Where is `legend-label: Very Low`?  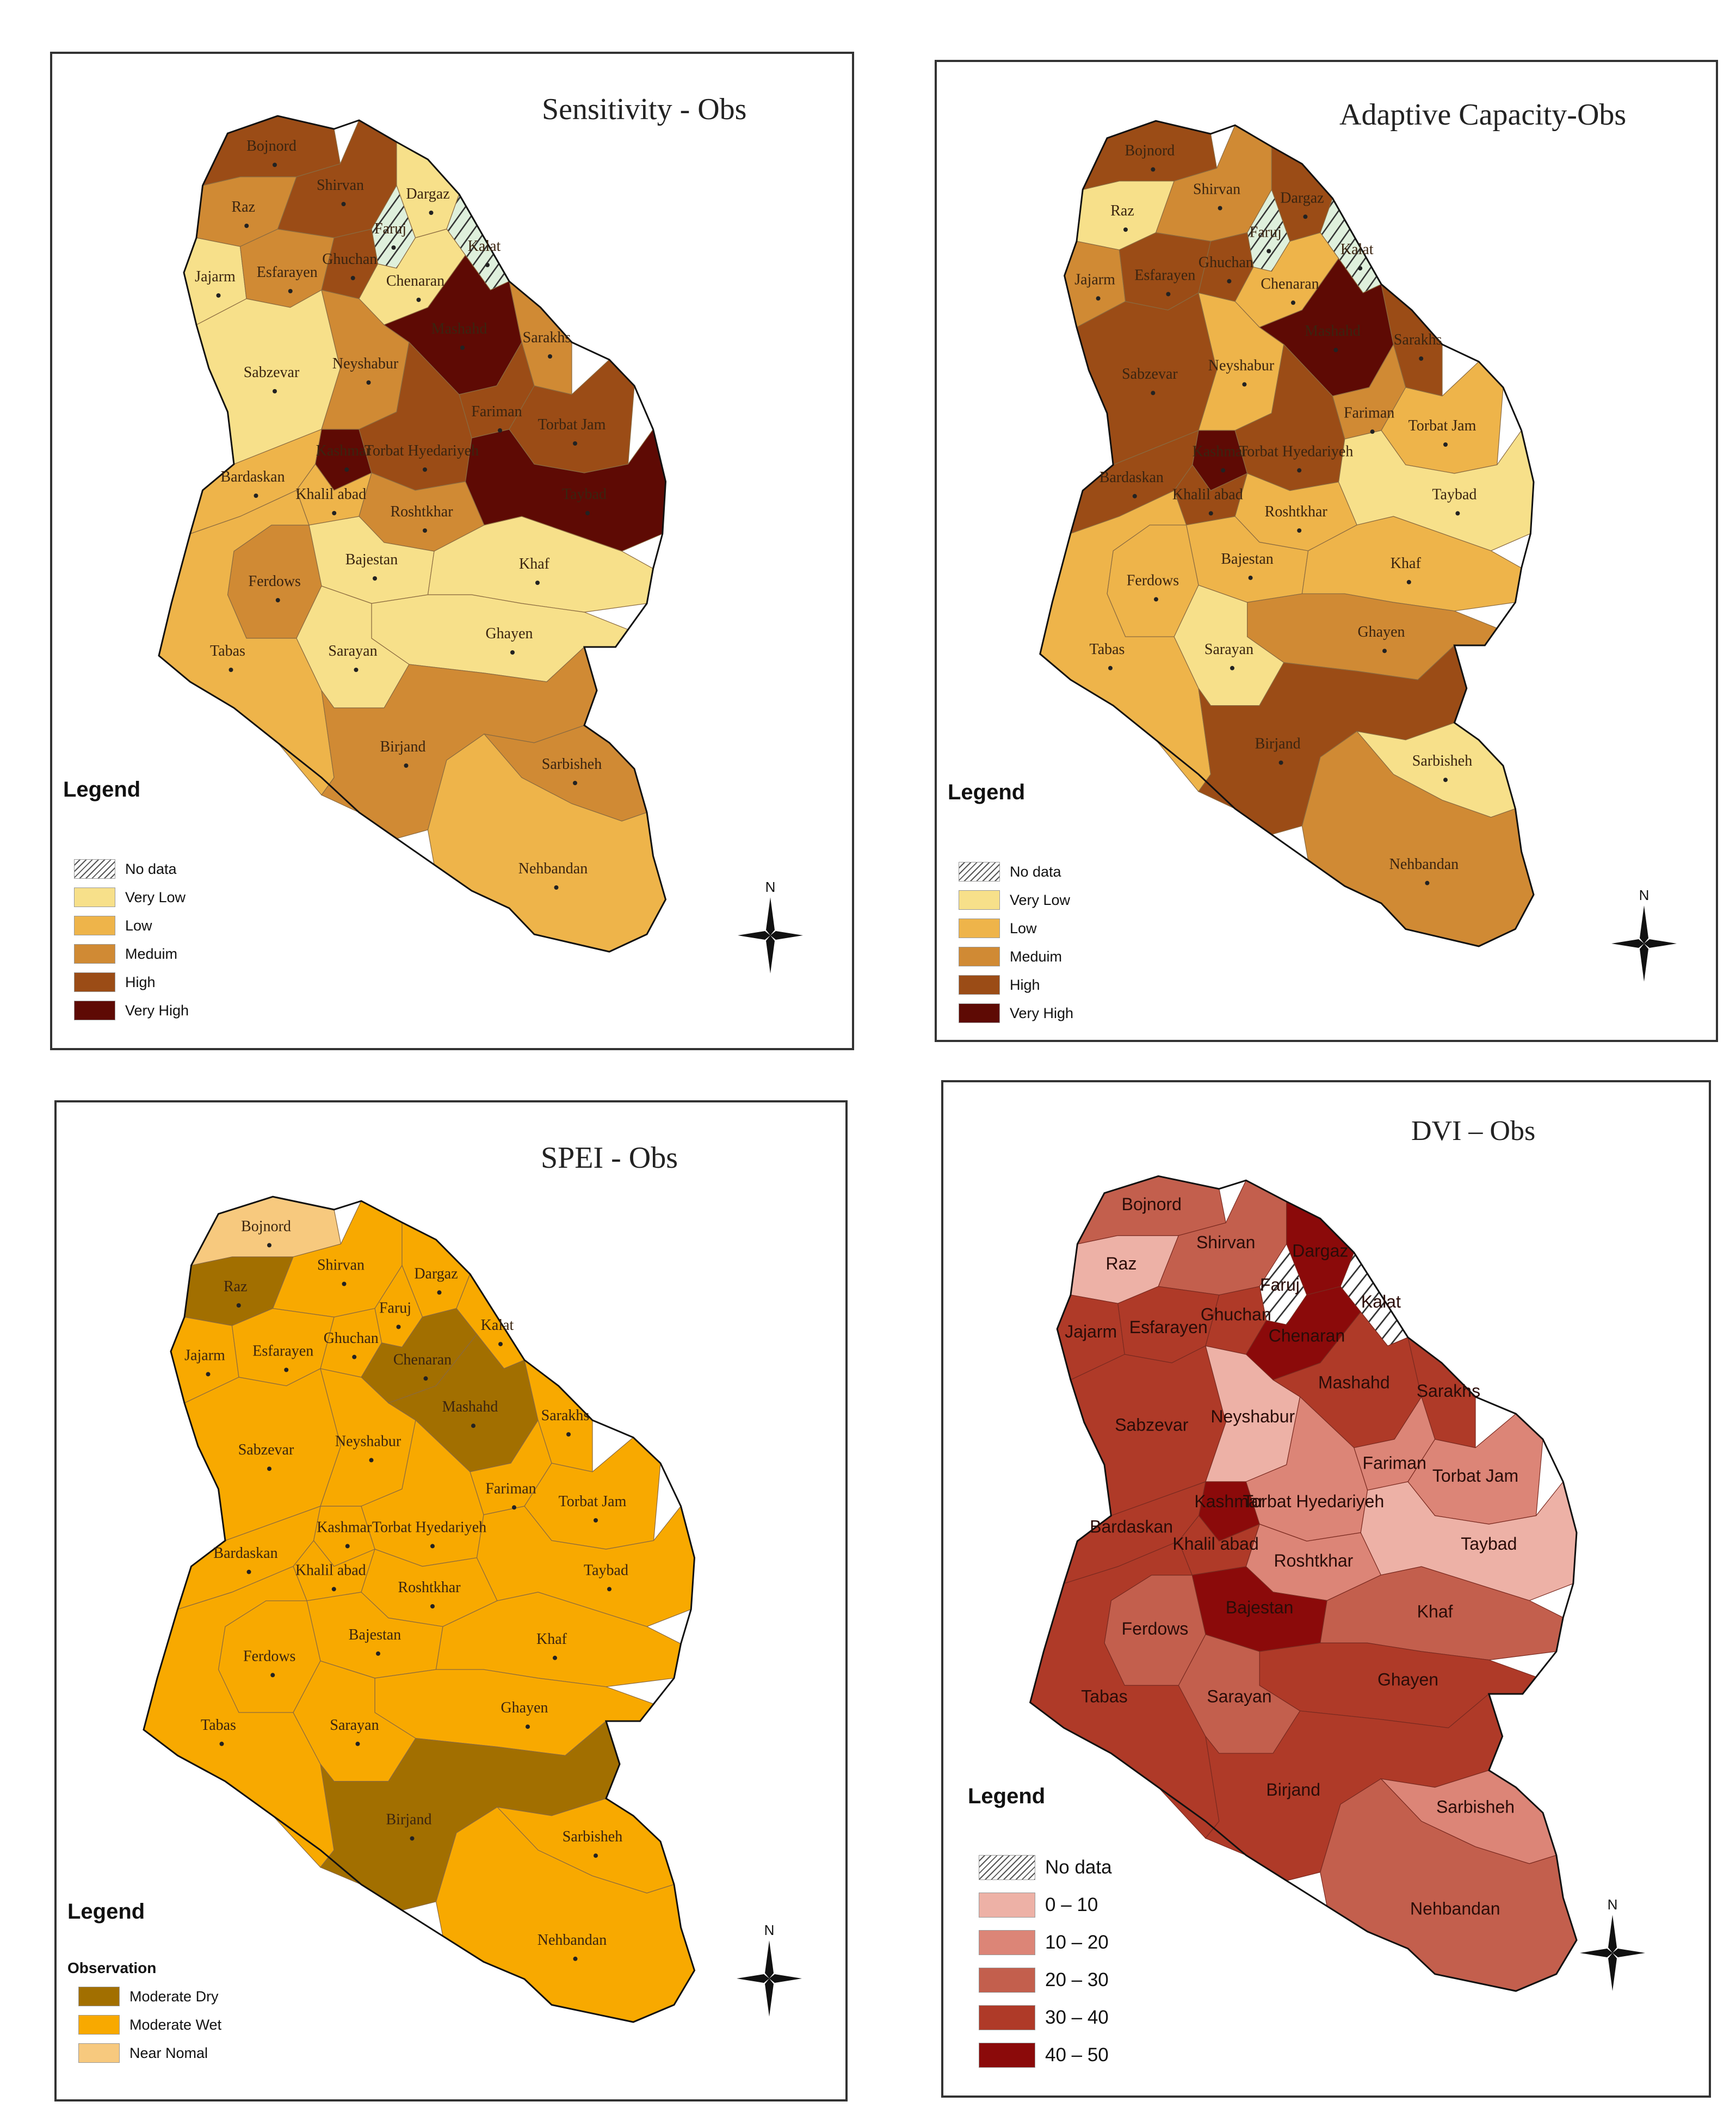
legend-label: Very Low is located at coordinates (155, 897).